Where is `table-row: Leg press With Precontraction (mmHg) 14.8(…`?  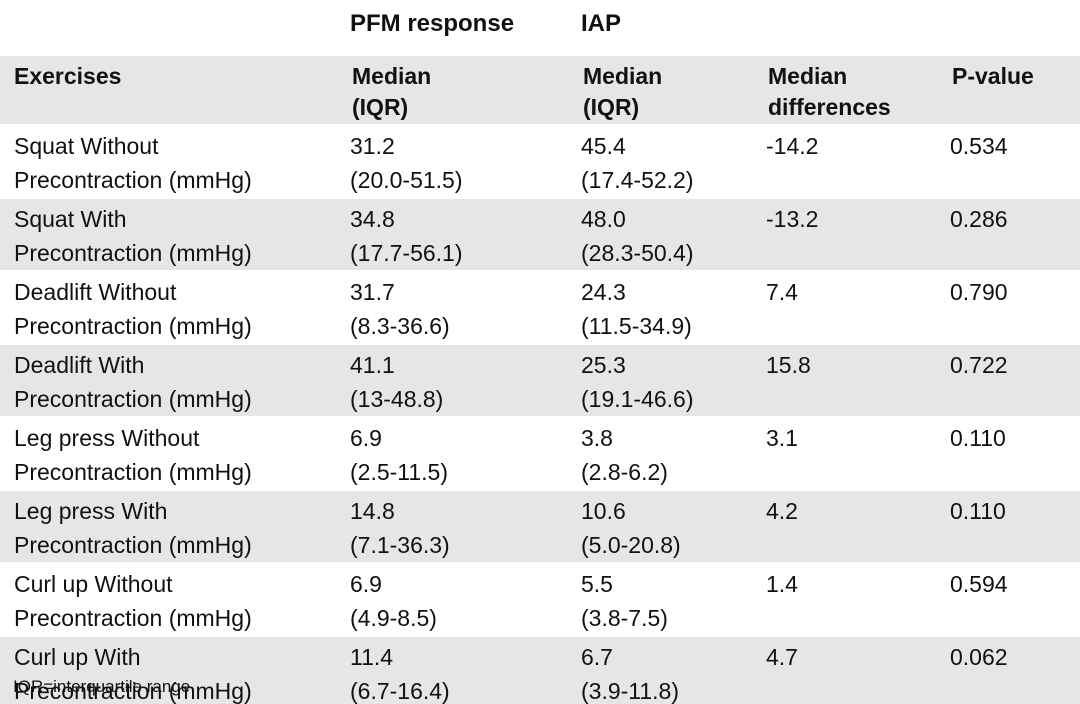 table-row: Leg press With Precontraction (mmHg) 14.8(… is located at coordinates (540, 526).